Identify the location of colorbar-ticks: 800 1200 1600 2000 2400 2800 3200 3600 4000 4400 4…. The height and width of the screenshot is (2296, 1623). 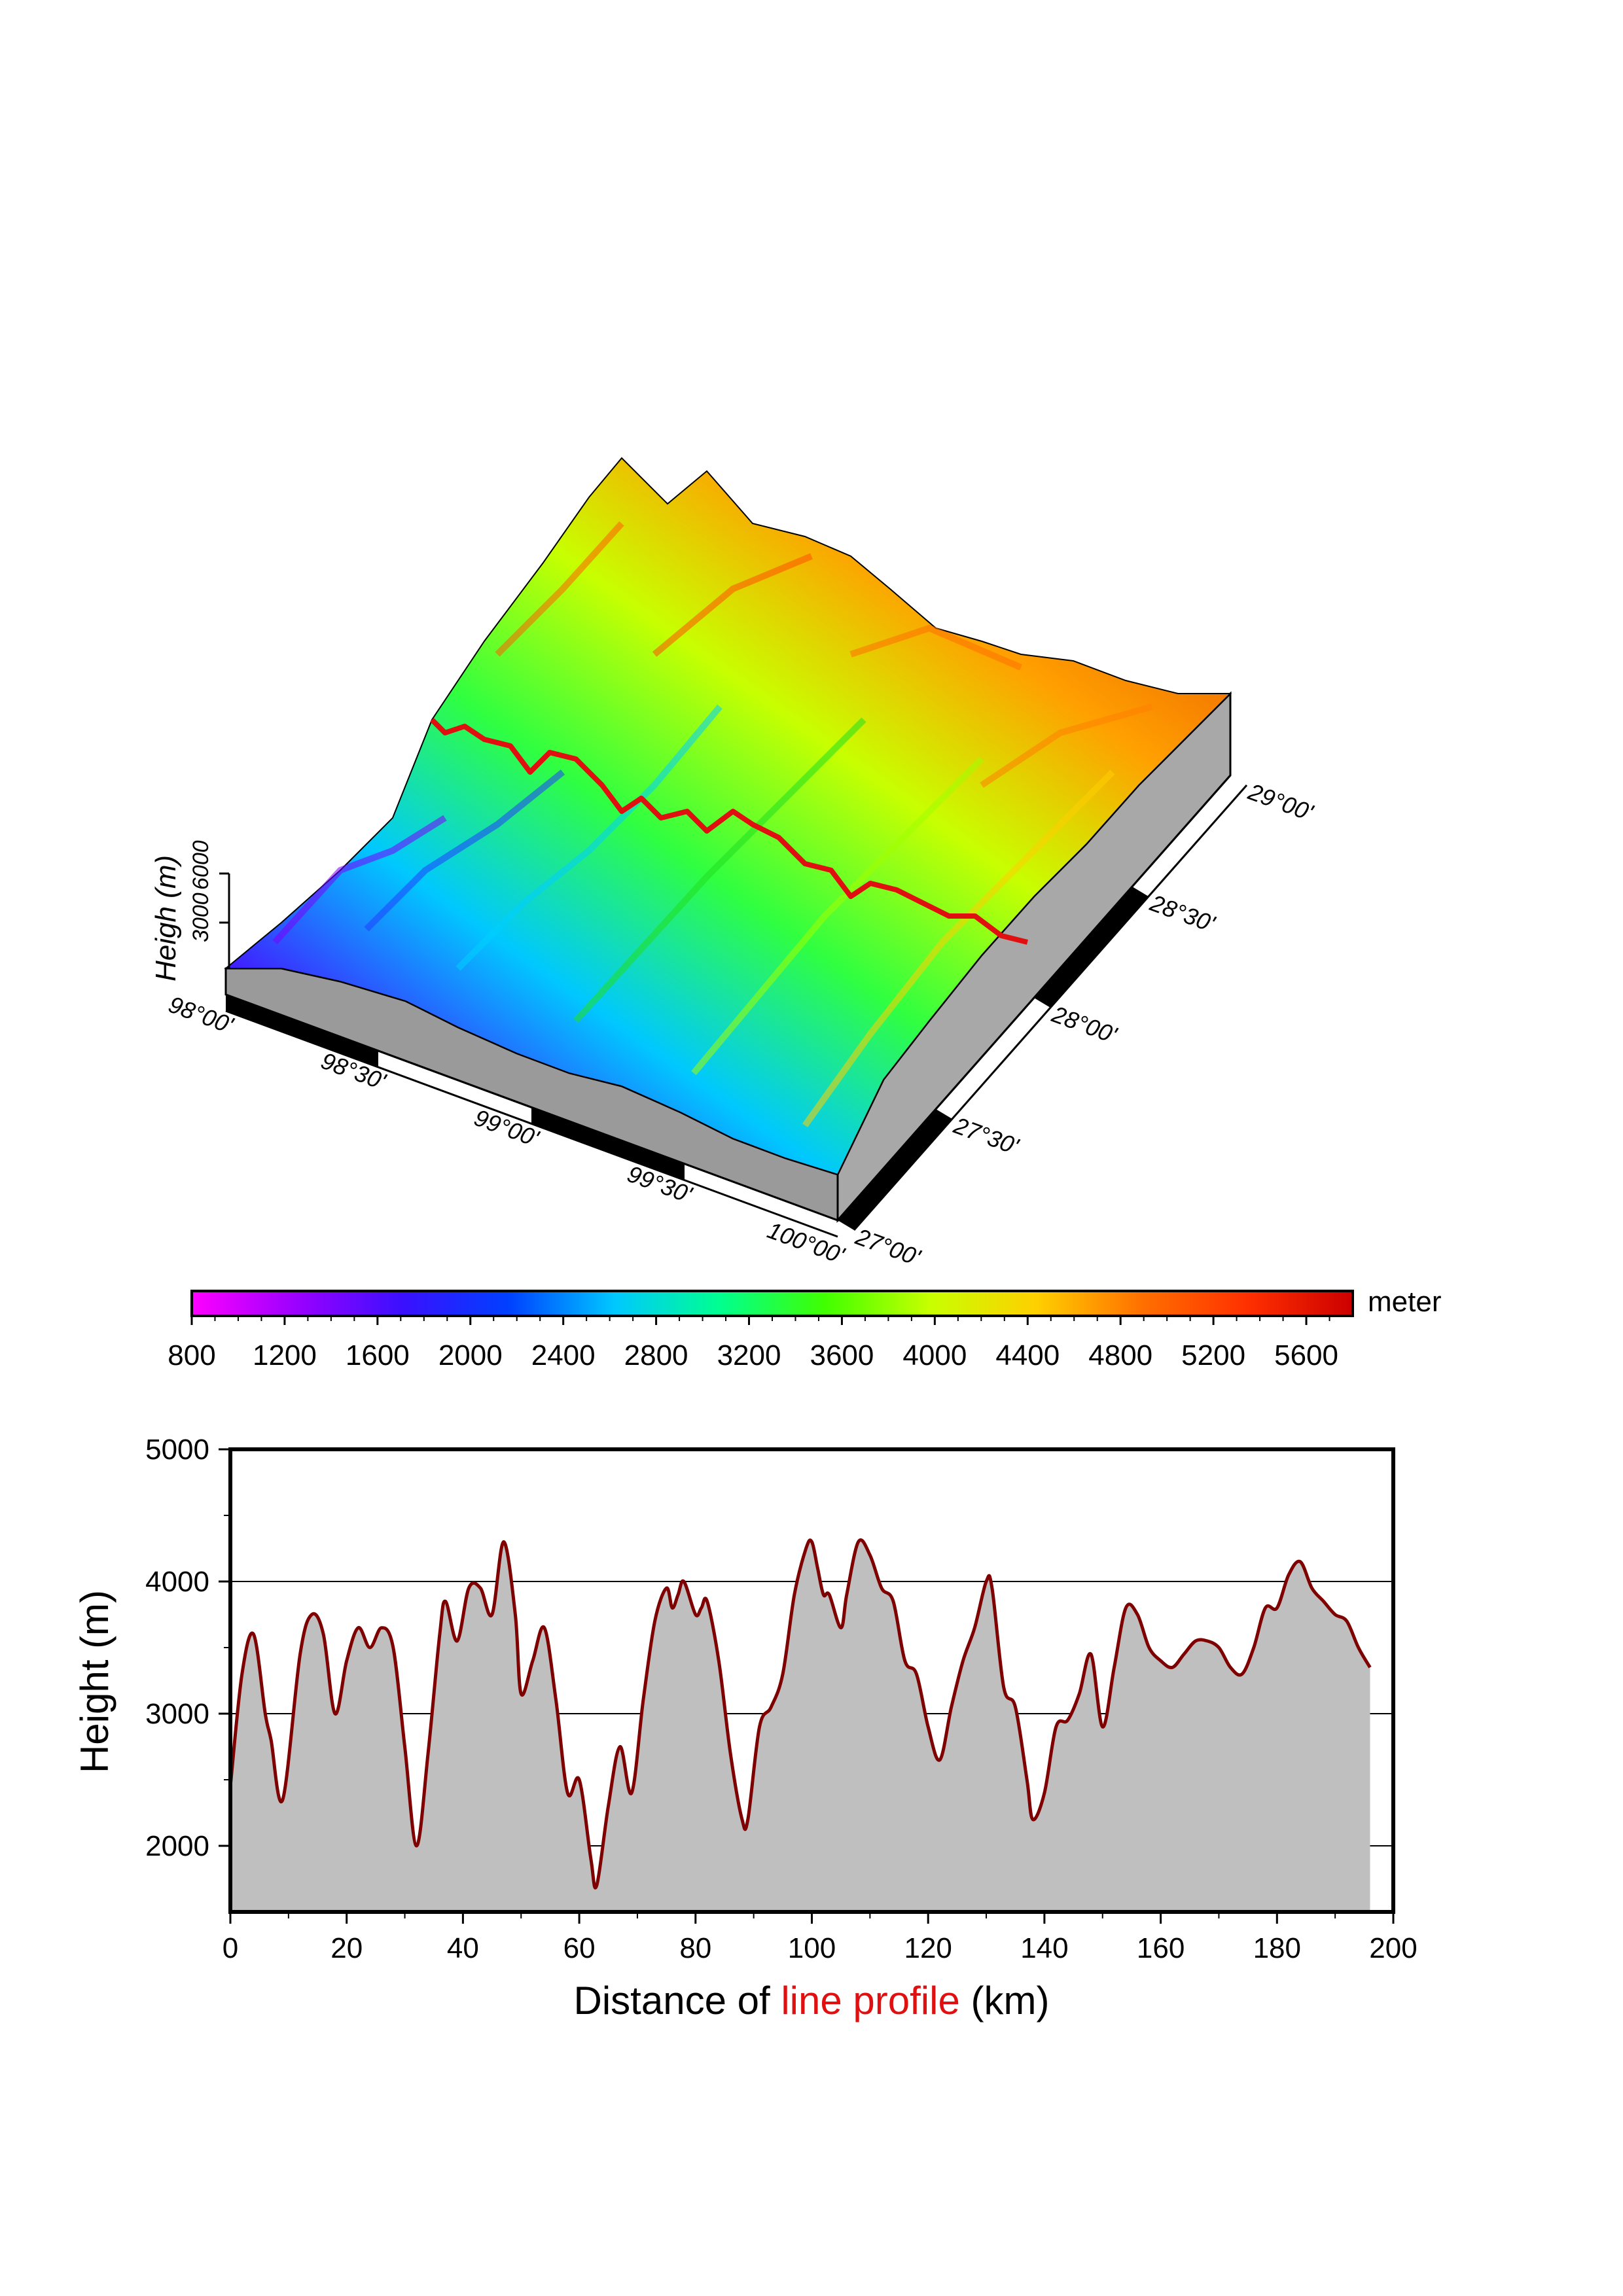
(753, 1343).